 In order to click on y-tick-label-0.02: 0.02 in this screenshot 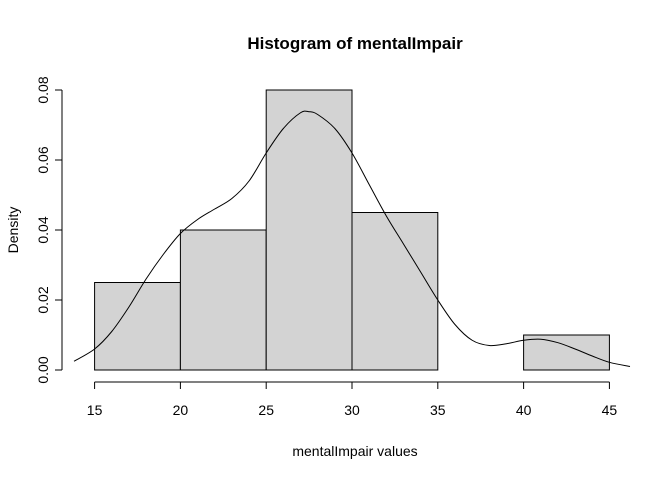, I will do `click(43, 299)`.